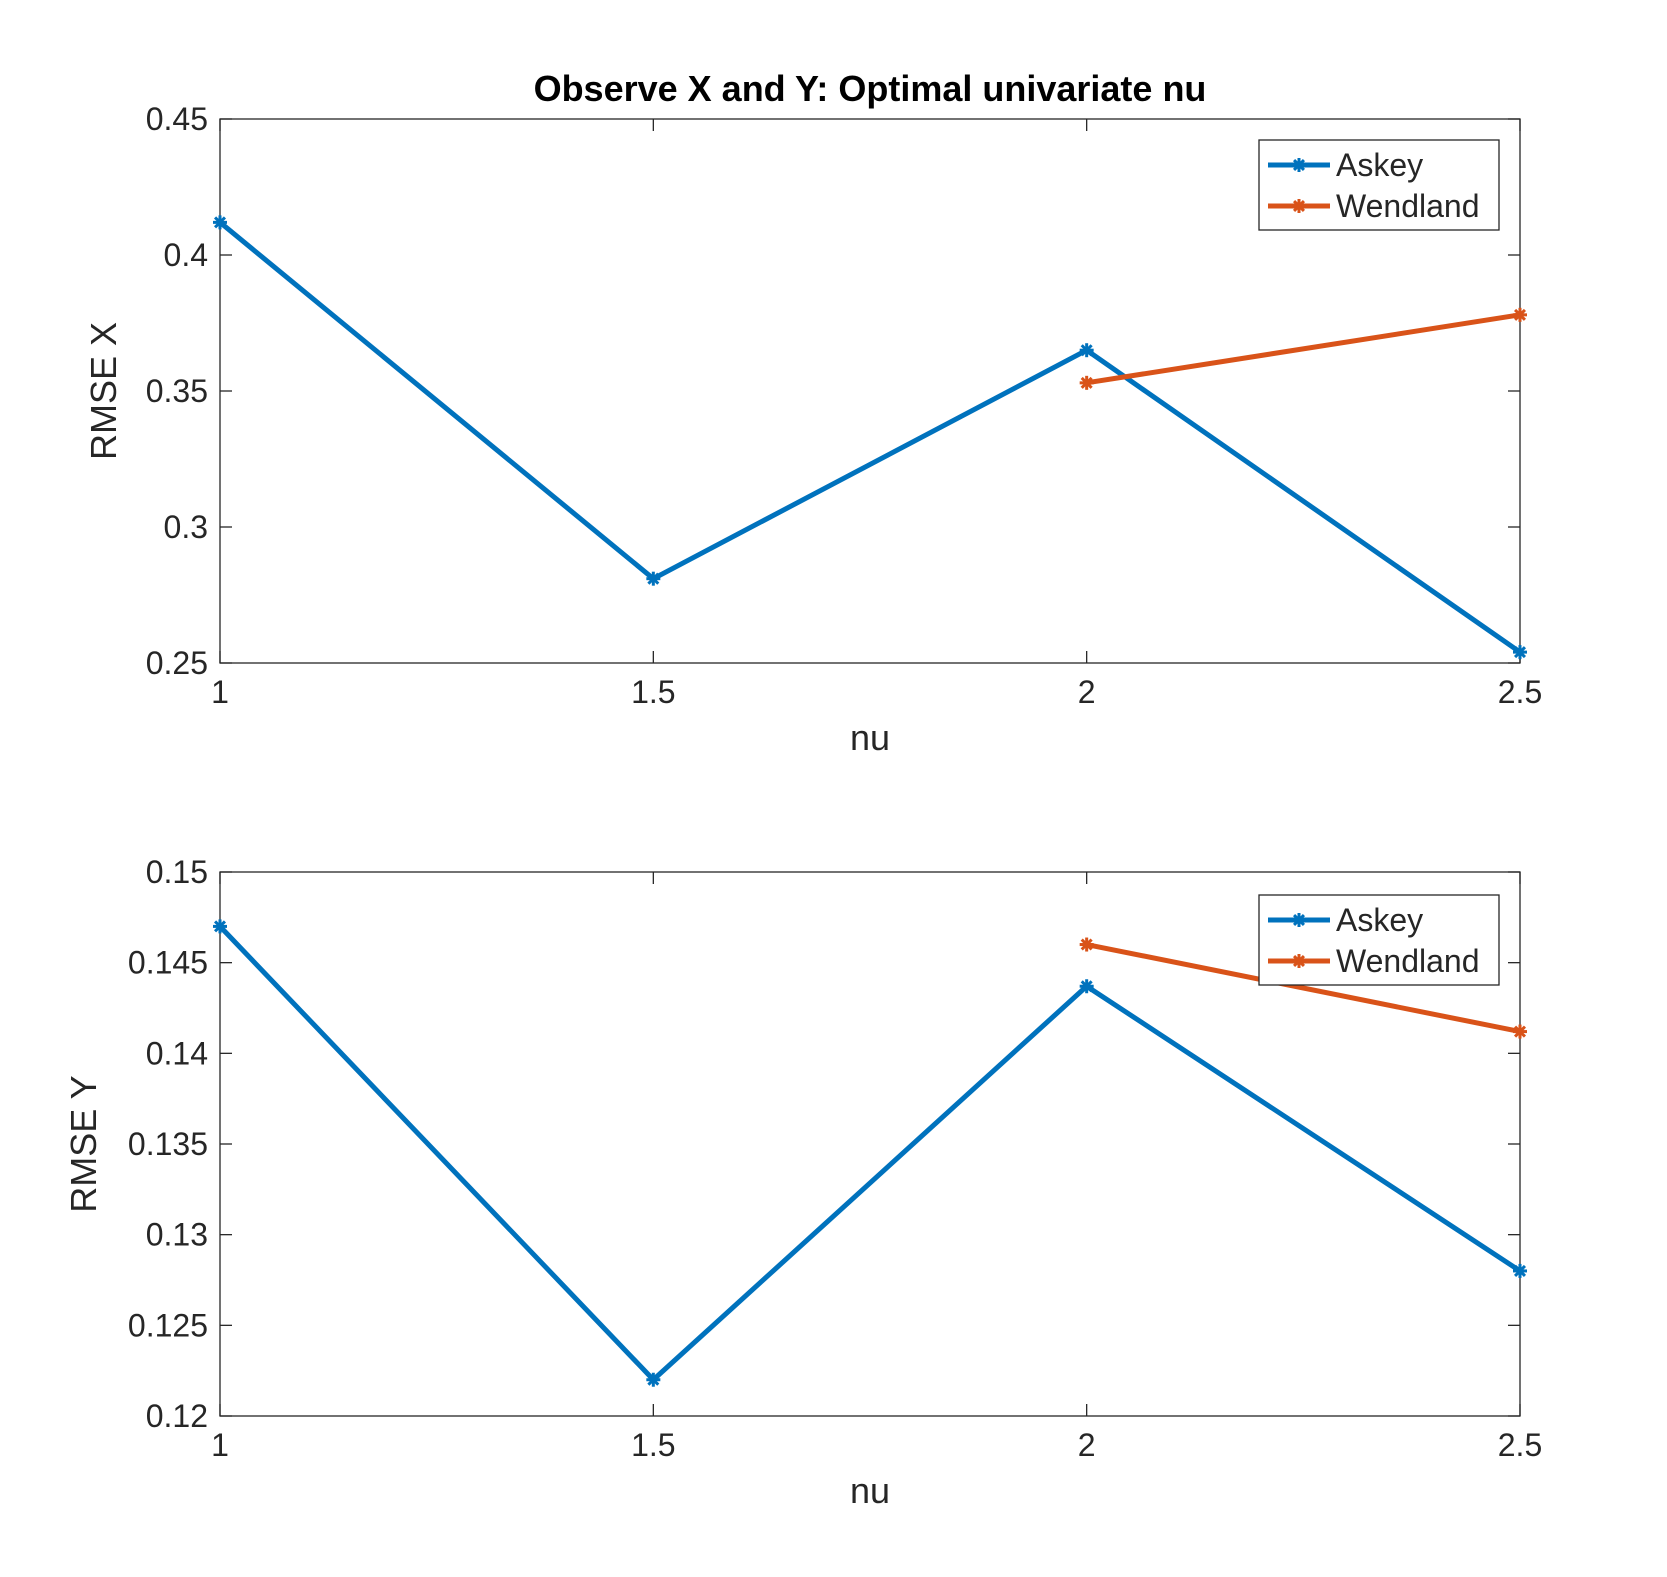 The height and width of the screenshot is (1577, 1667). I want to click on y-tick-label: 0.135, so click(168, 1144).